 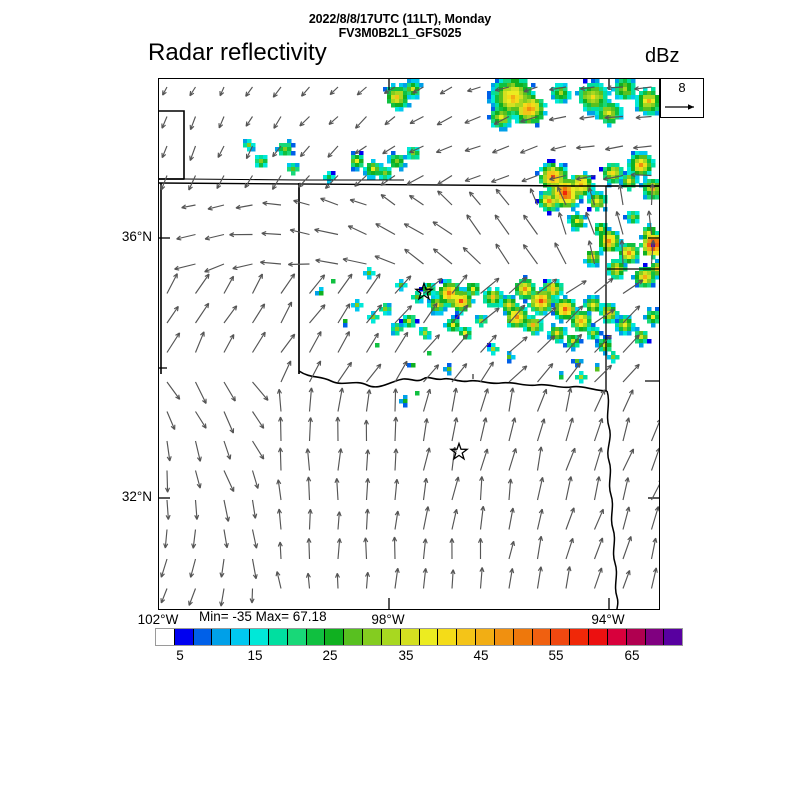 I want to click on colorbar, so click(x=419, y=637).